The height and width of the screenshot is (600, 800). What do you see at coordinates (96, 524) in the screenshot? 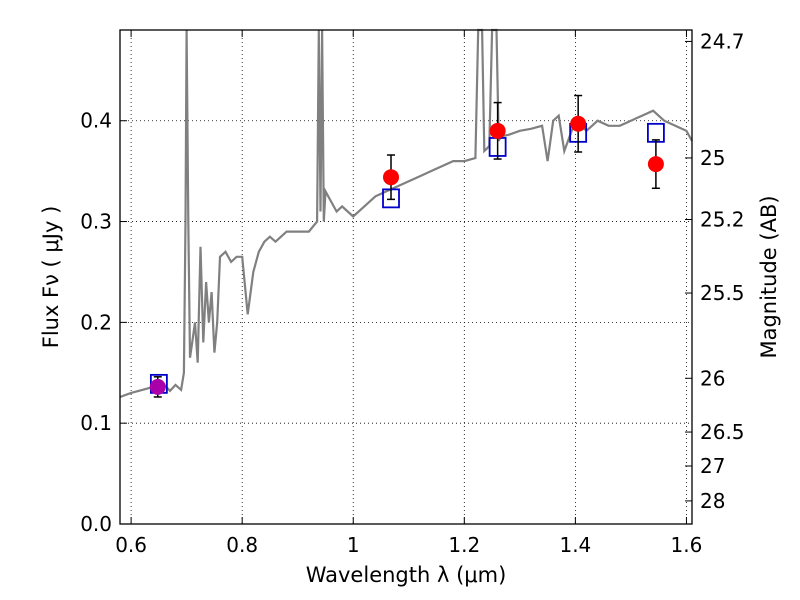
I see `y-tick-label: 0.0` at bounding box center [96, 524].